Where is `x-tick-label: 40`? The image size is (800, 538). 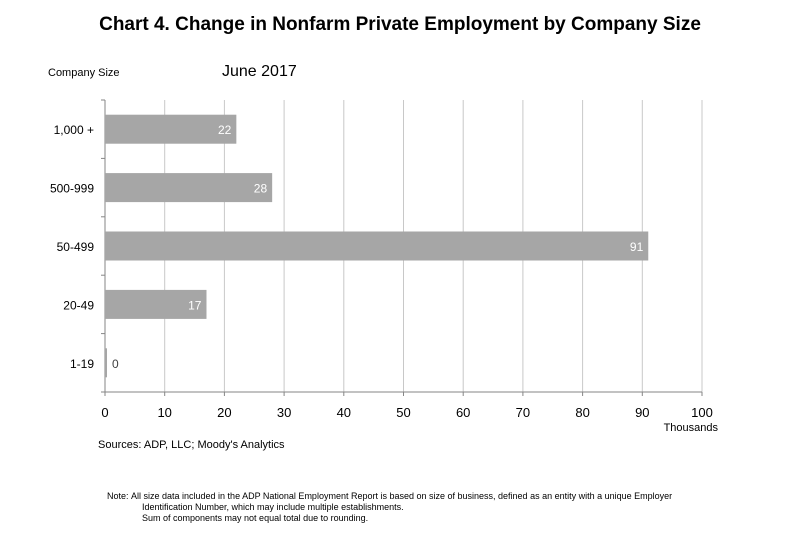
x-tick-label: 40 is located at coordinates (344, 412).